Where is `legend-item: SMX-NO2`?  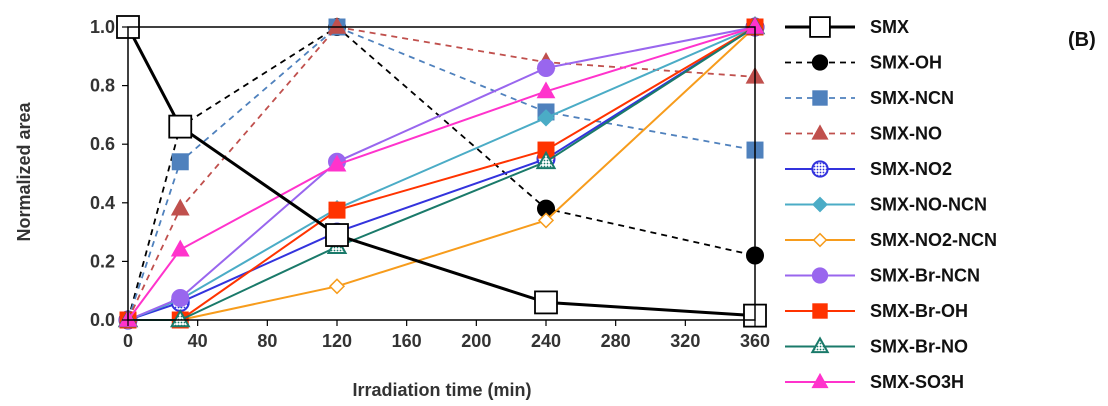
legend-item: SMX-NO2 is located at coordinates (868, 169).